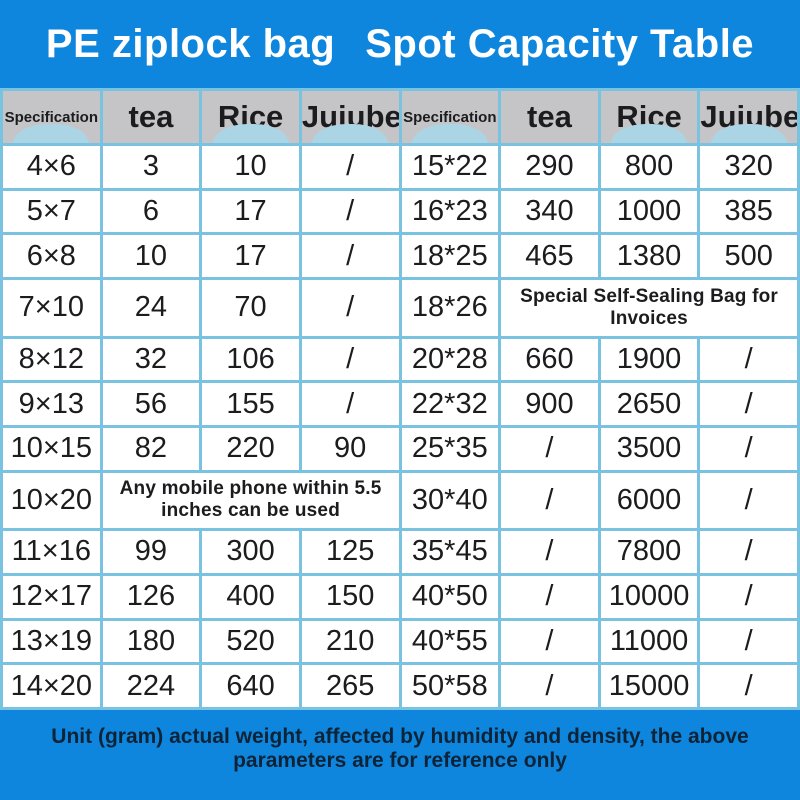 The height and width of the screenshot is (800, 800). What do you see at coordinates (250, 641) in the screenshot?
I see `value-cell: 520` at bounding box center [250, 641].